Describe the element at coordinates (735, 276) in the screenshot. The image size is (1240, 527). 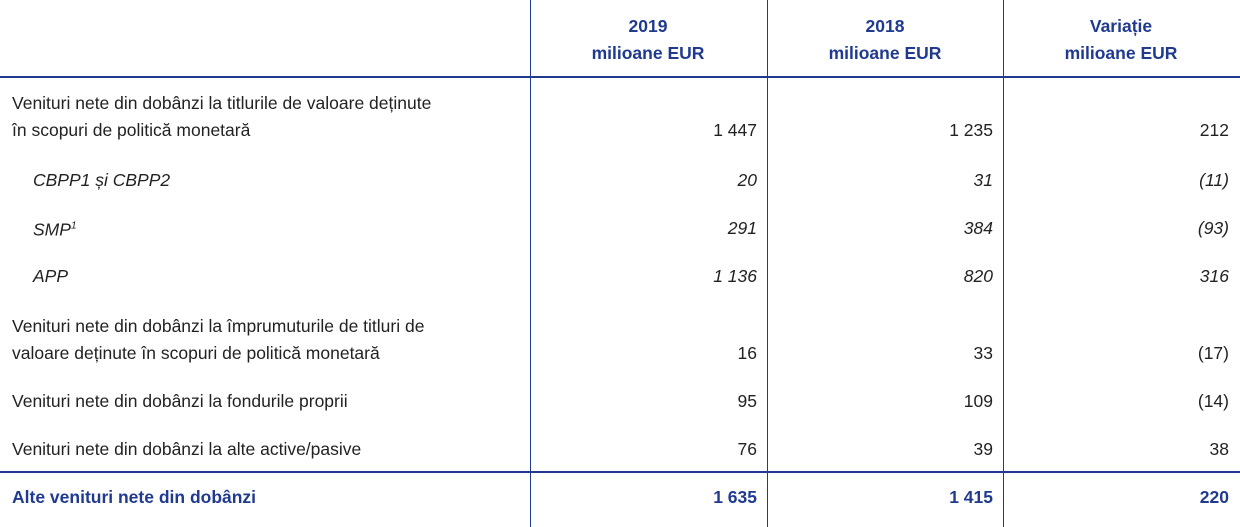
I see `cell-value: 1 136` at that location.